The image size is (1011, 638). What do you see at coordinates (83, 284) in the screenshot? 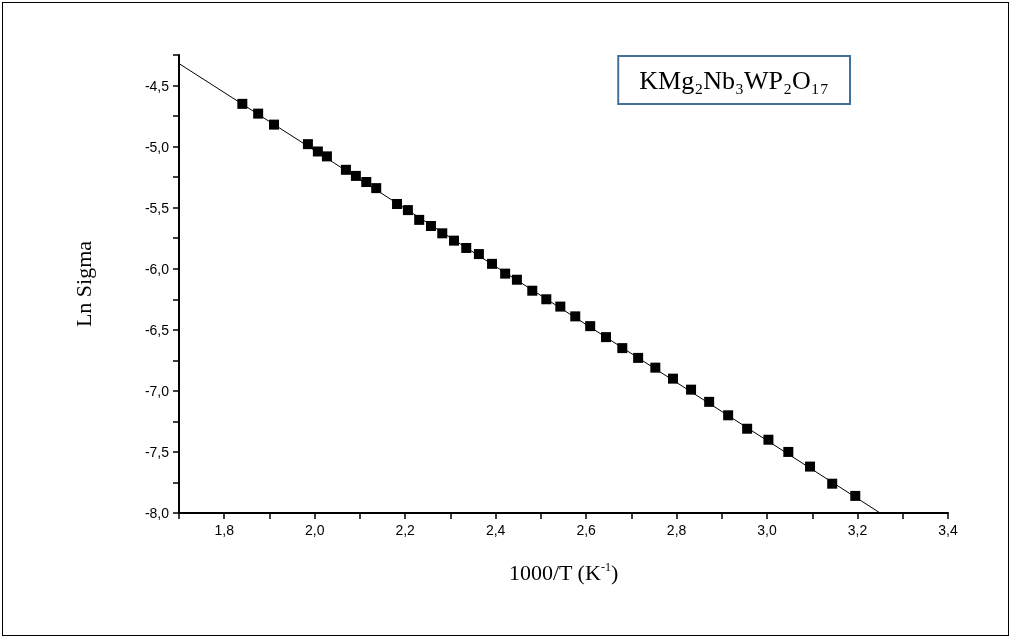
I see `y-axis-title: Ln Sigma` at bounding box center [83, 284].